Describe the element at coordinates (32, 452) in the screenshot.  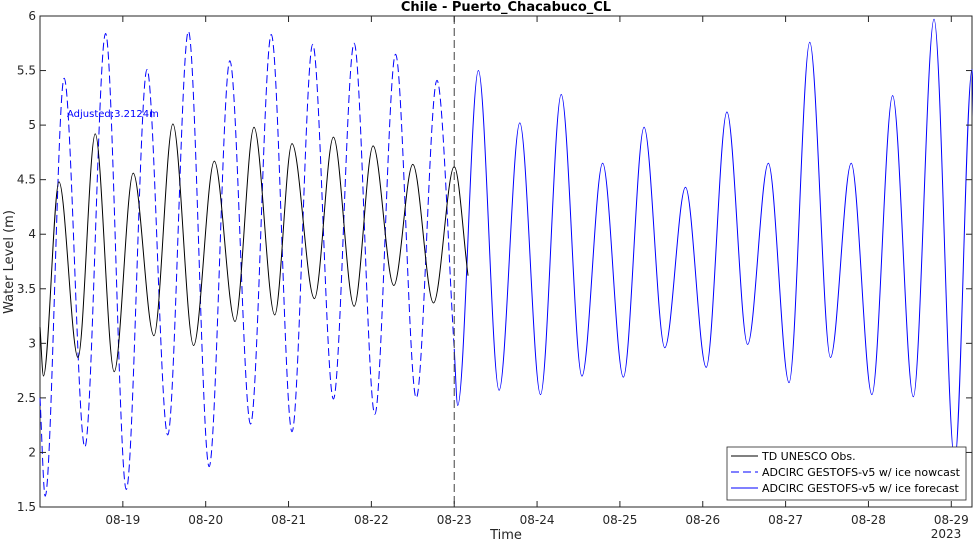
I see `y-tick-label: 2` at that location.